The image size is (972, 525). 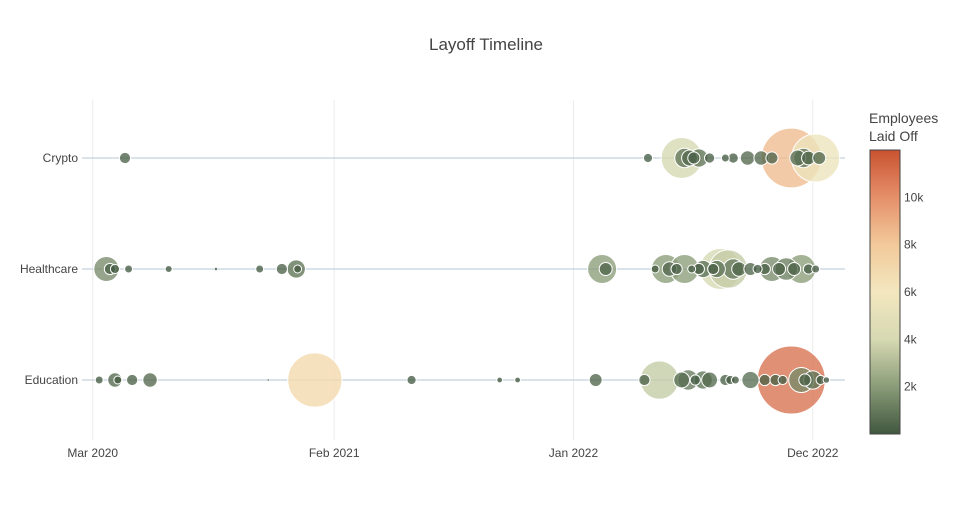 What do you see at coordinates (914, 197) in the screenshot?
I see `colorbar-tick-label: 10k` at bounding box center [914, 197].